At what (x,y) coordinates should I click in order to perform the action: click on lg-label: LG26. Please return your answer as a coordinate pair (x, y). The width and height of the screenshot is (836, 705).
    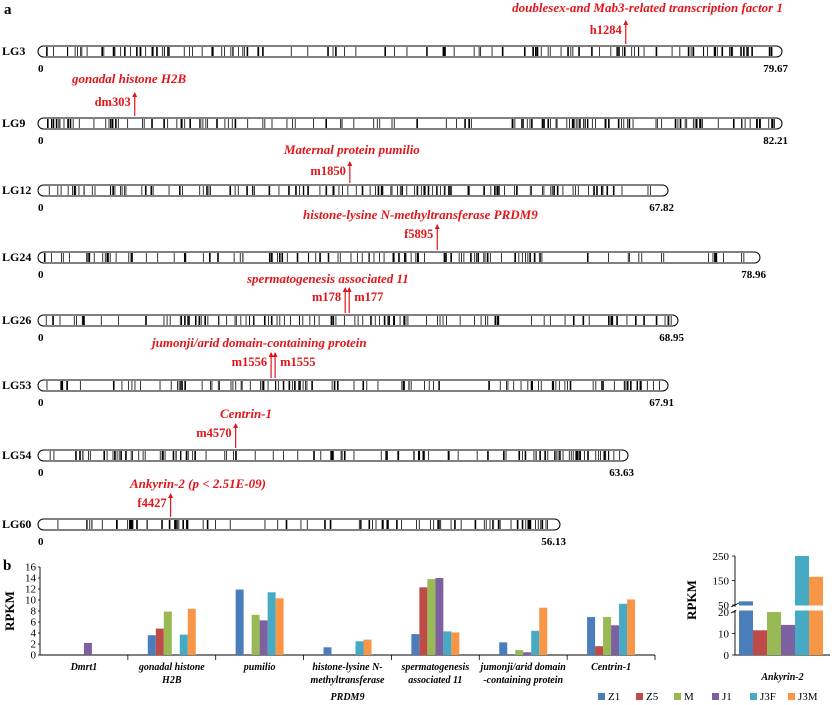
    Looking at the image, I should click on (16, 320).